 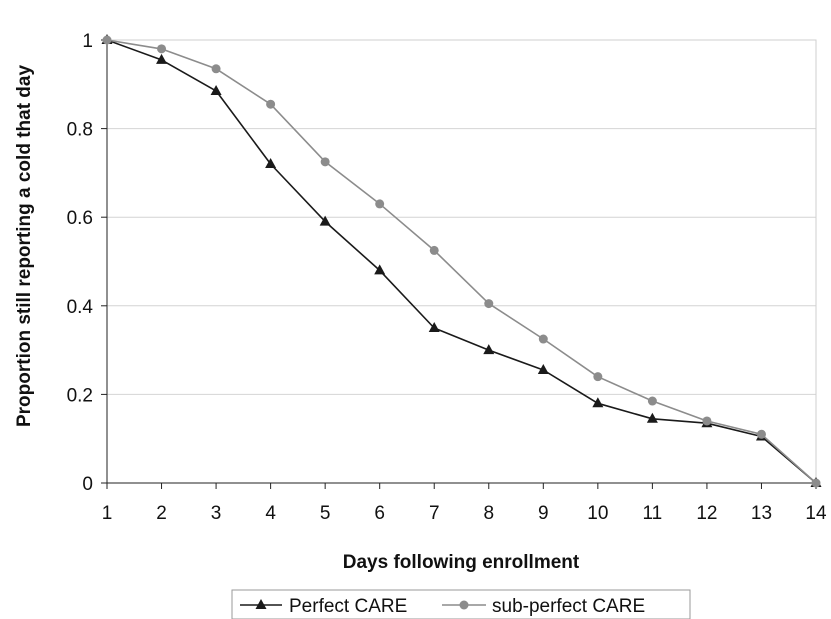 What do you see at coordinates (87, 41) in the screenshot?
I see `y-tick-label: 1` at bounding box center [87, 41].